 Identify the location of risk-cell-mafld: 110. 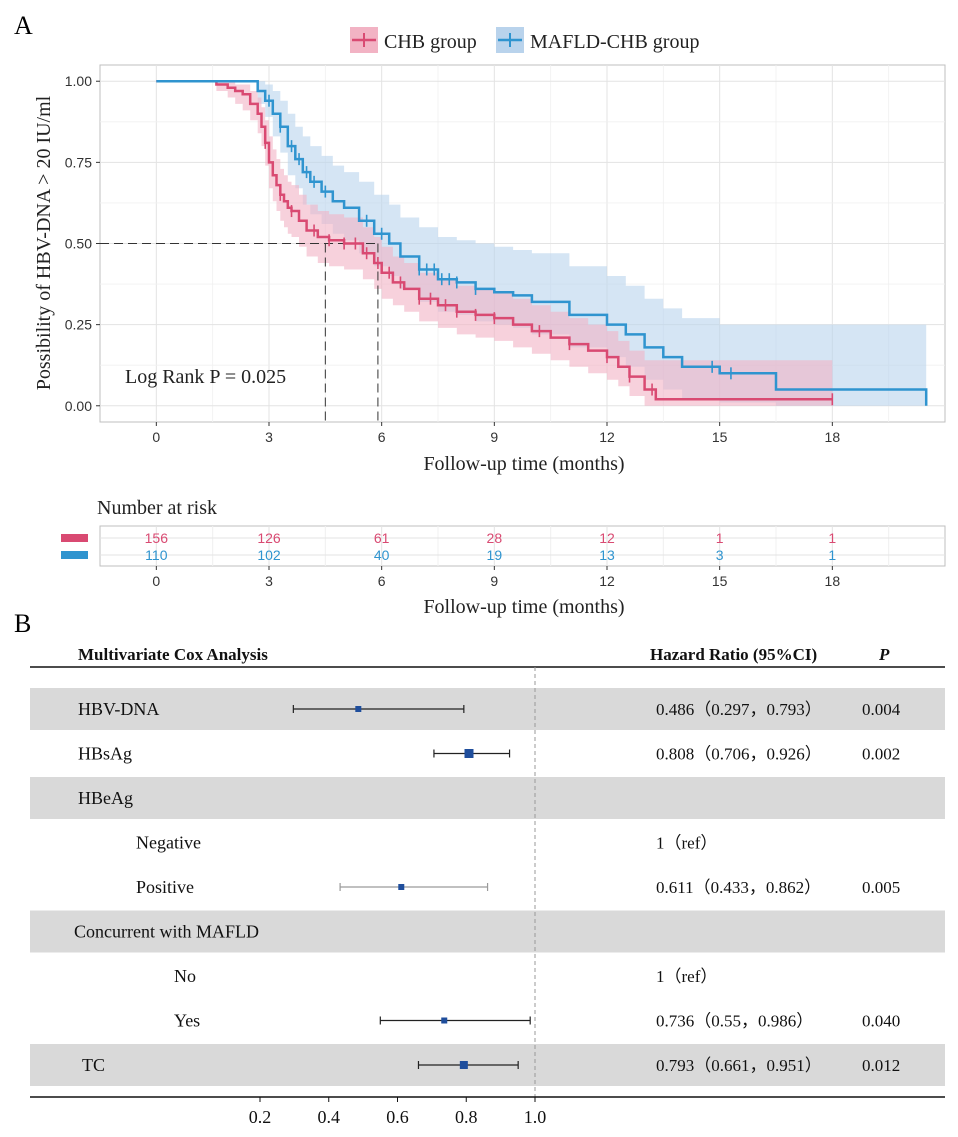
(156, 555).